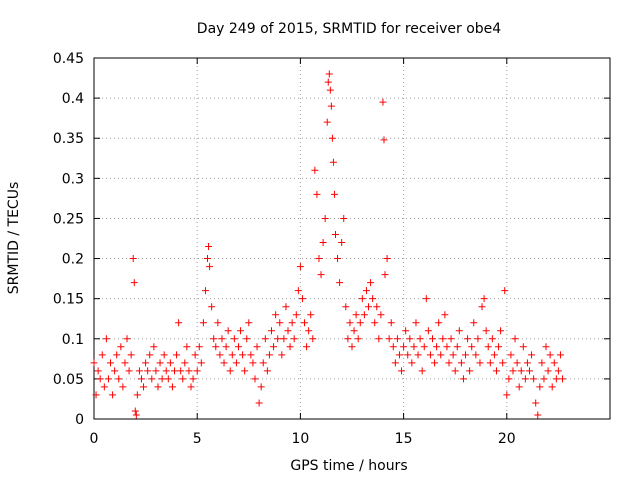  I want to click on x-tick-label: 10, so click(300, 439).